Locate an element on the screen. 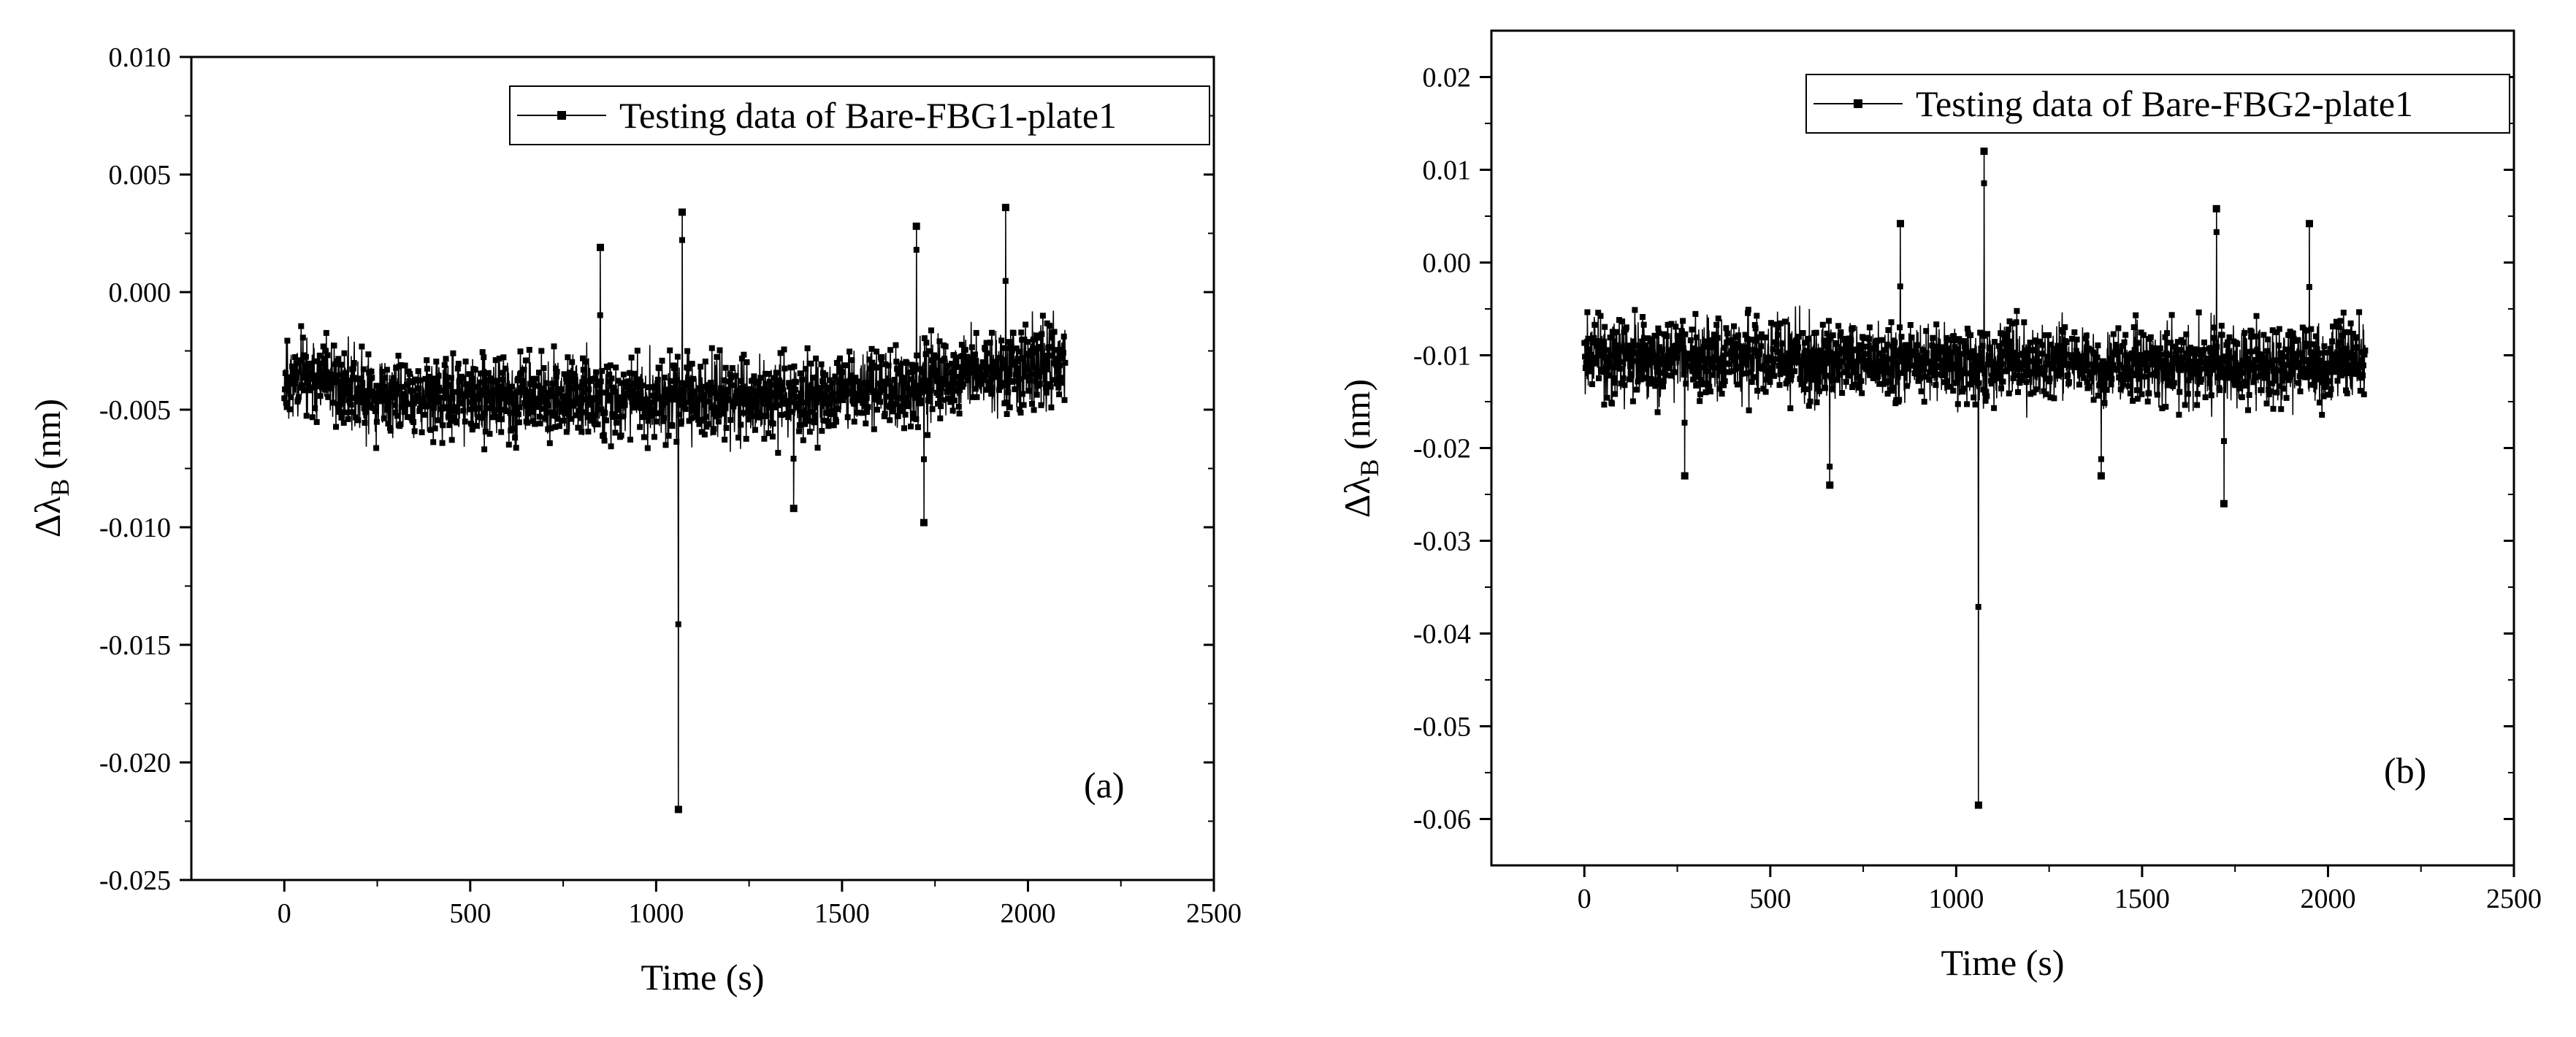 Image resolution: width=2576 pixels, height=1037 pixels. chart-b-x-tick-label: 500 is located at coordinates (1770, 899).